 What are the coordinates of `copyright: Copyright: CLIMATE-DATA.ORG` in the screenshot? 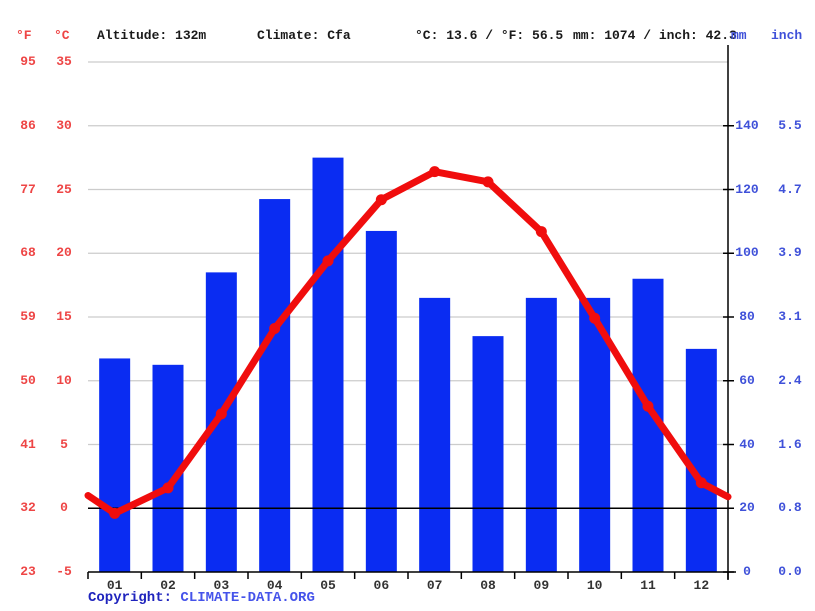 It's located at (201, 598).